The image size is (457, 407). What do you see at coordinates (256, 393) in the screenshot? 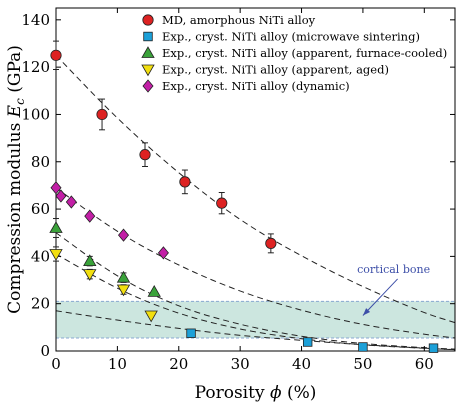
I see `x-axis-label: Porosity ϕ (%)` at bounding box center [256, 393].